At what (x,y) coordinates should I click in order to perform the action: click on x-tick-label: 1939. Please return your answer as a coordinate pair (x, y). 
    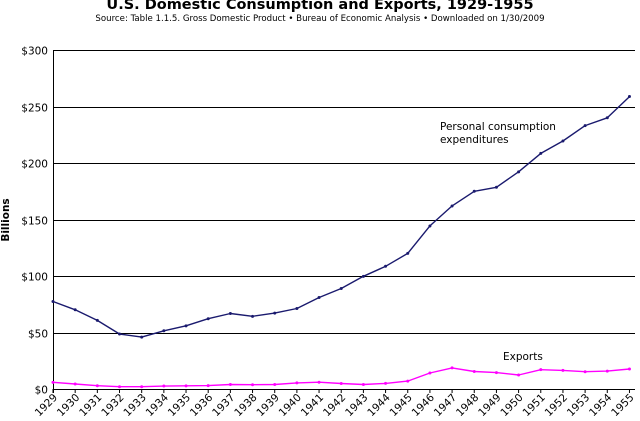
    Looking at the image, I should click on (267, 405).